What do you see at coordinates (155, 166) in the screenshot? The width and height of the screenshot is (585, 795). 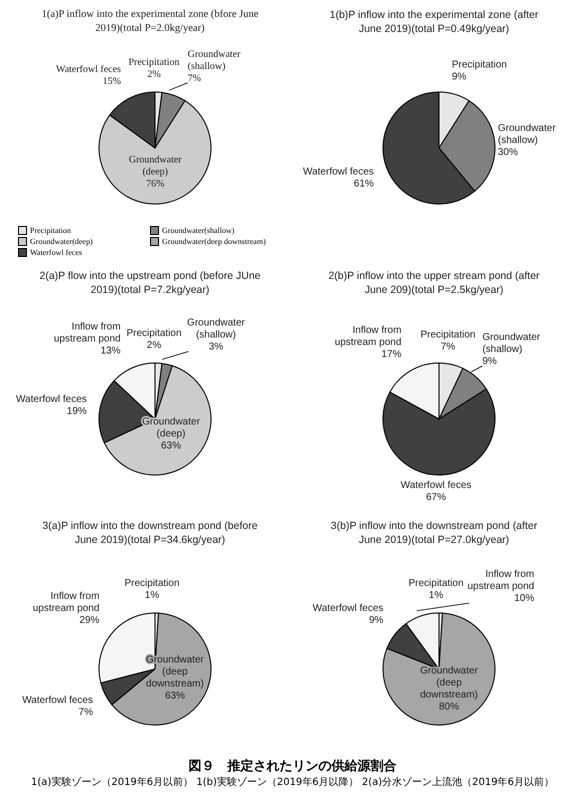 I see `slice-label: Groundwater(deep)` at bounding box center [155, 166].